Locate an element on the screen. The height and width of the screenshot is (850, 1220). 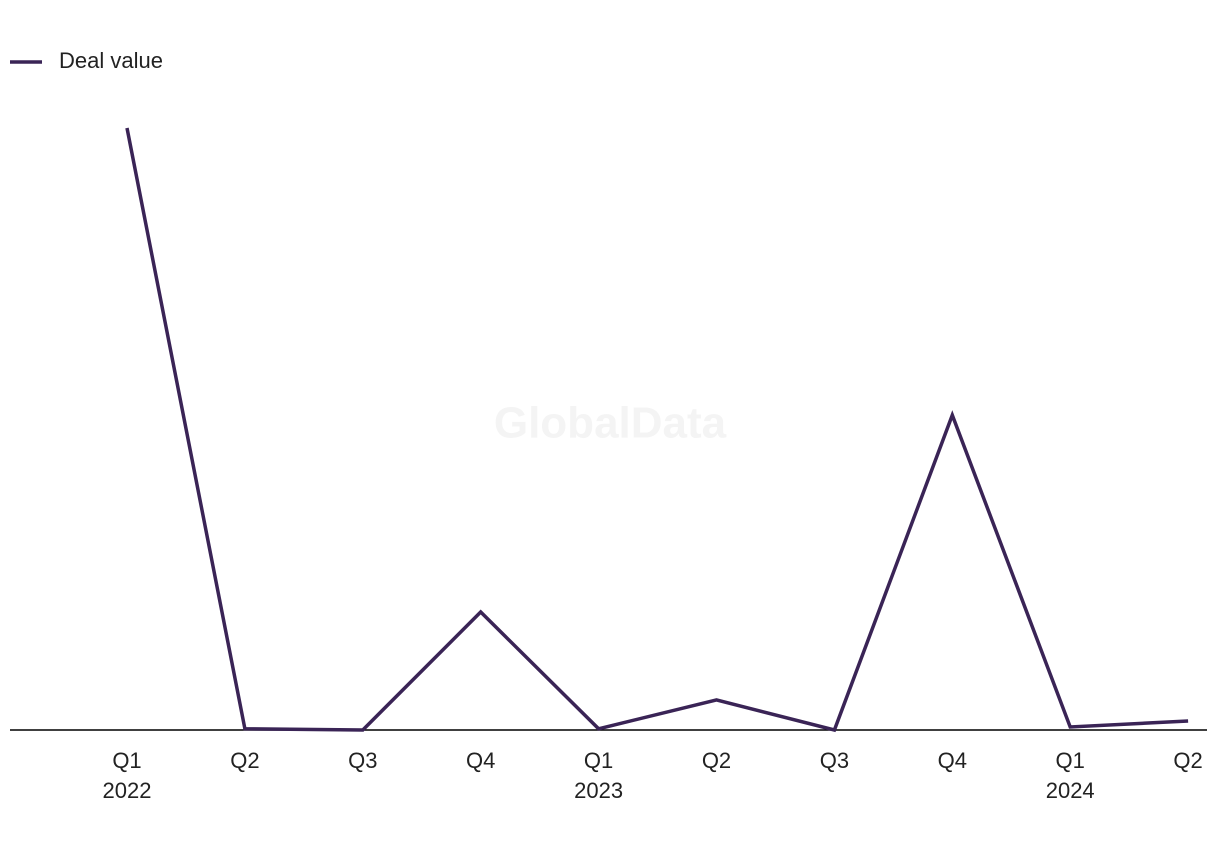
x-year-label: 2024 is located at coordinates (1070, 790).